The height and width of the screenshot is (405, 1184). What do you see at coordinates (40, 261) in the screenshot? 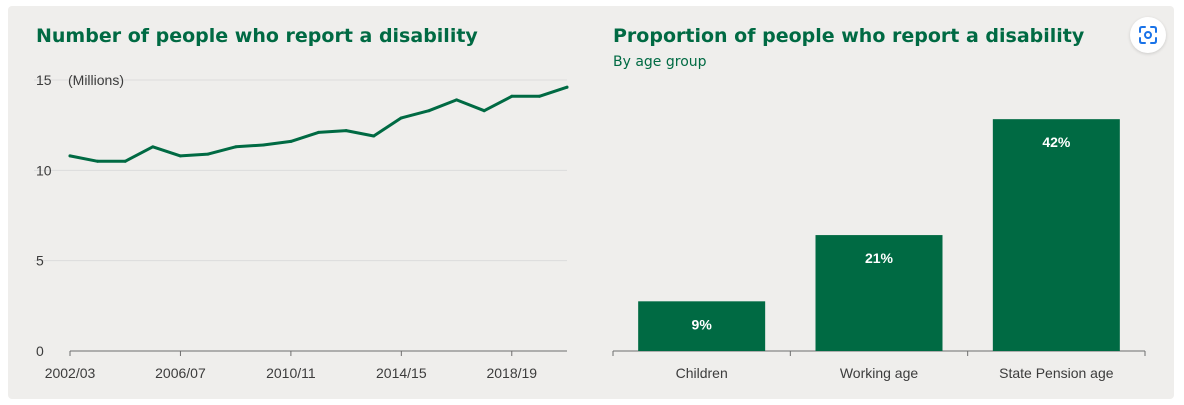
I see `y-tick-label: 5` at bounding box center [40, 261].